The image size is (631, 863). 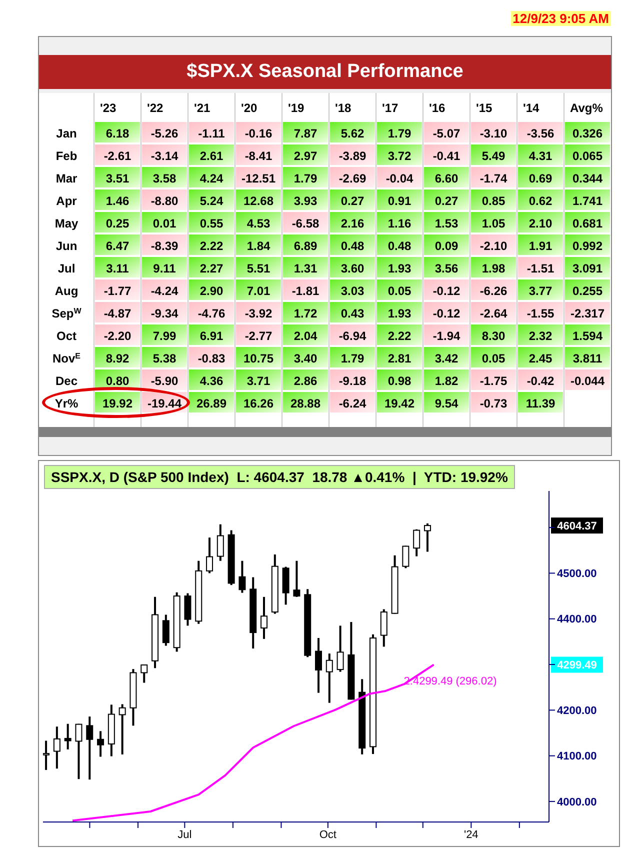 I want to click on data-label: 3.091, so click(x=587, y=268).